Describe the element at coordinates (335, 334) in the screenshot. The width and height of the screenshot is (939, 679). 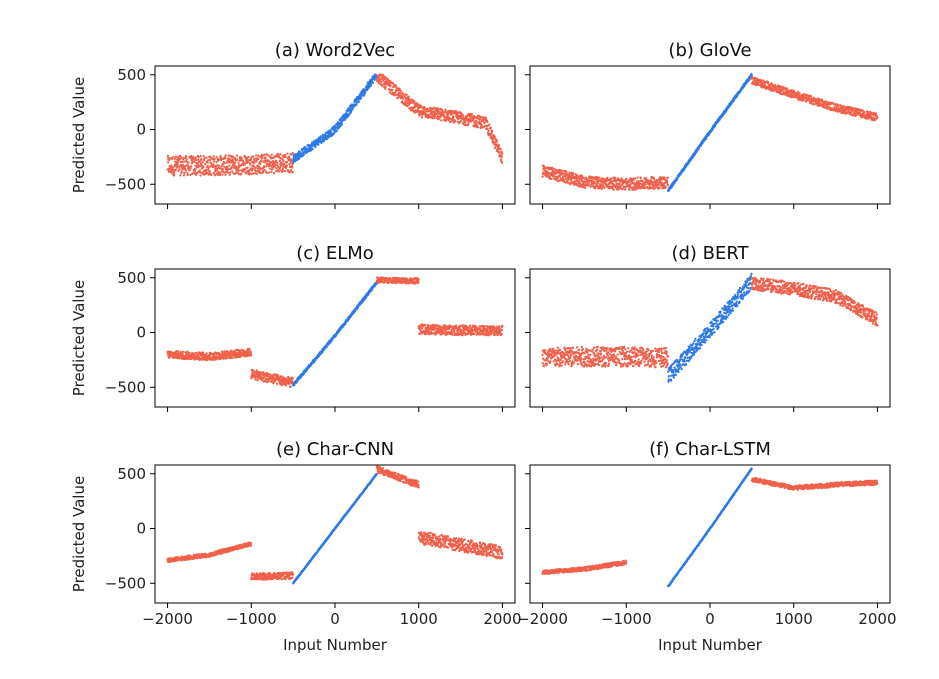
I see `series-interpolation` at that location.